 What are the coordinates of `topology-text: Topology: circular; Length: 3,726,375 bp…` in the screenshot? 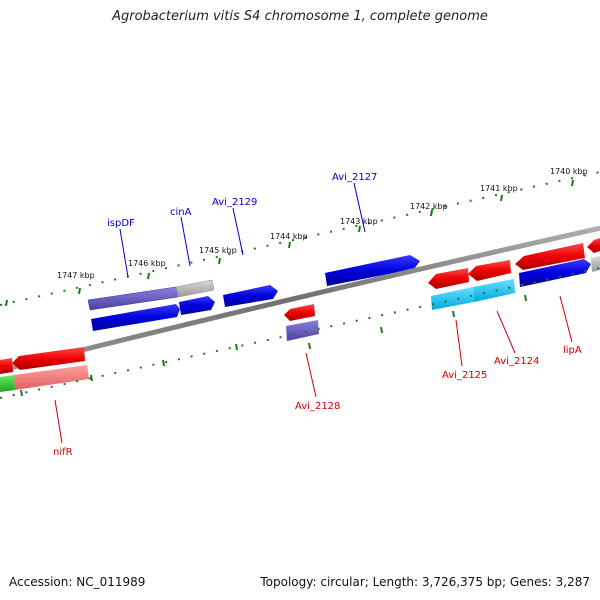 It's located at (425, 582).